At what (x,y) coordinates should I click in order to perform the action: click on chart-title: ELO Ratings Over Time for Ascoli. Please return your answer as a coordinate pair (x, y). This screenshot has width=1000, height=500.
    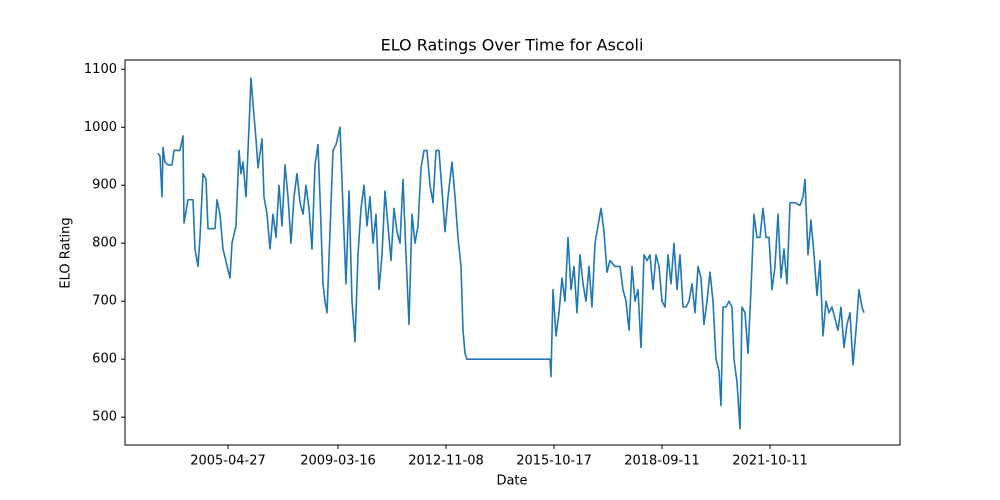
    Looking at the image, I should click on (512, 45).